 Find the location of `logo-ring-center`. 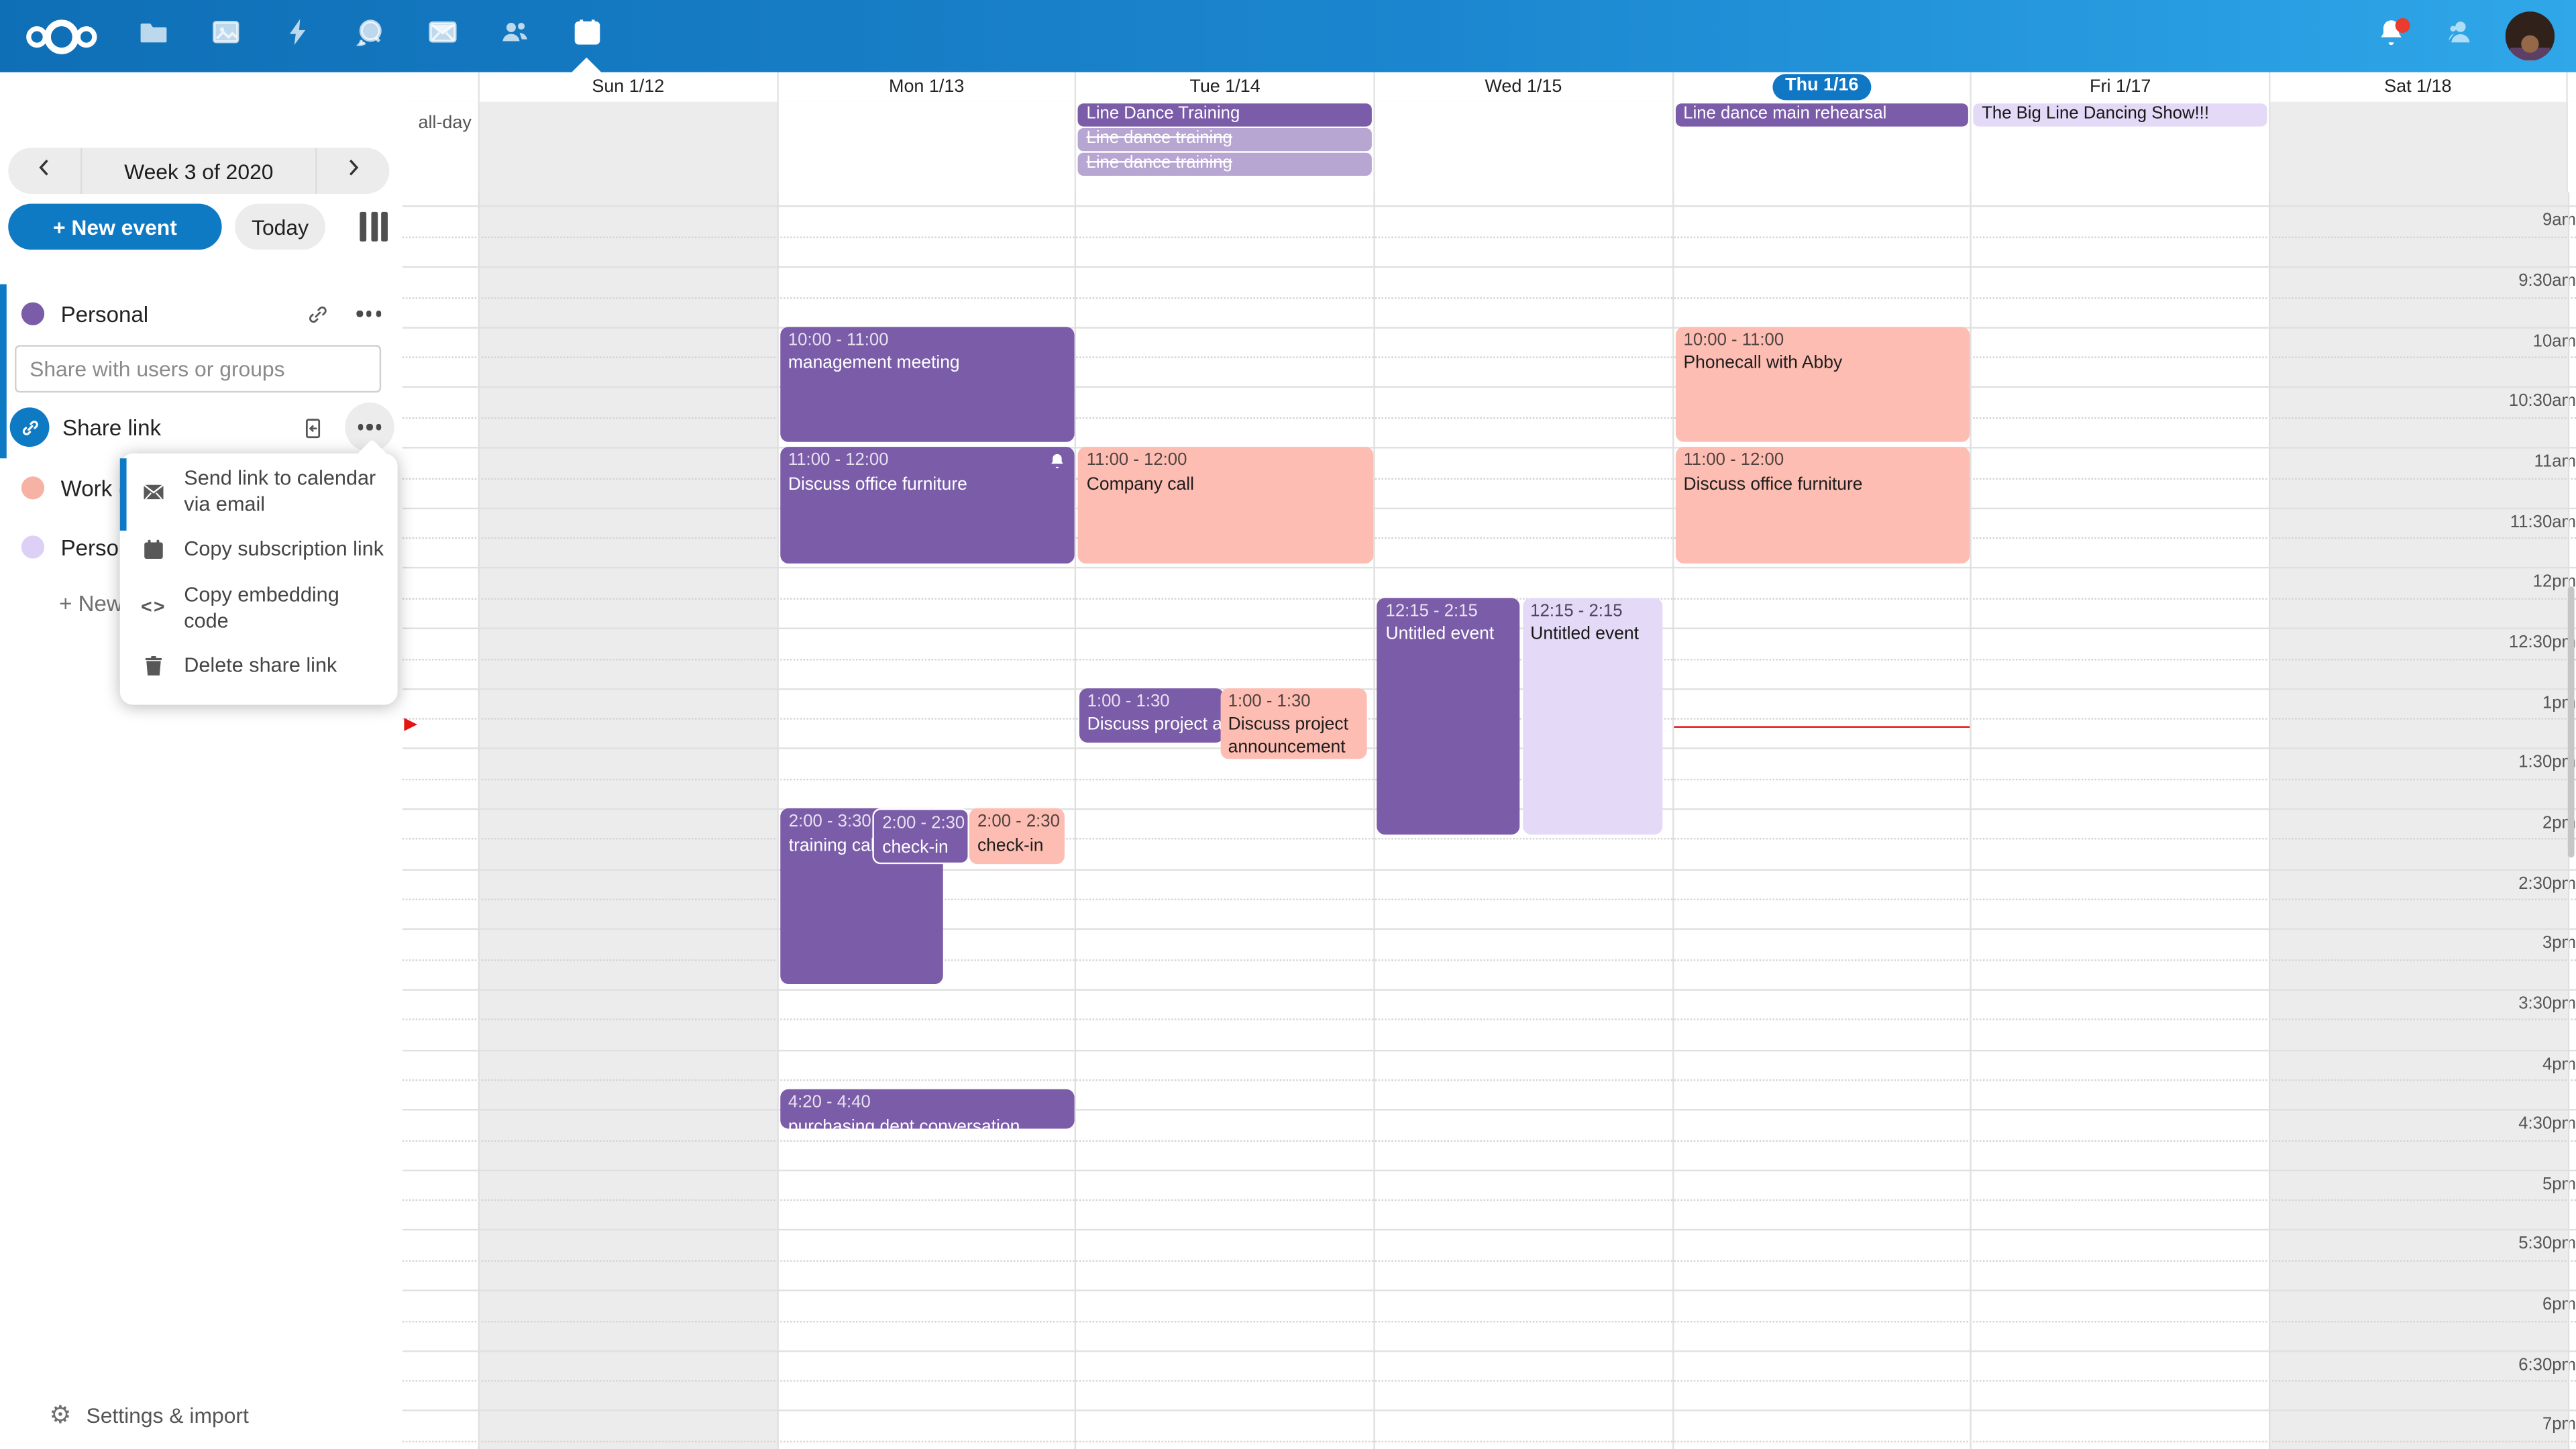

logo-ring-center is located at coordinates (60, 36).